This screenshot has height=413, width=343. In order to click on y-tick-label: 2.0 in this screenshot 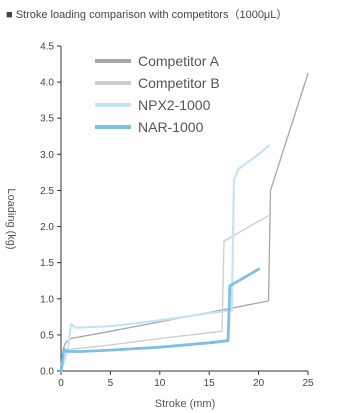, I will do `click(47, 227)`.